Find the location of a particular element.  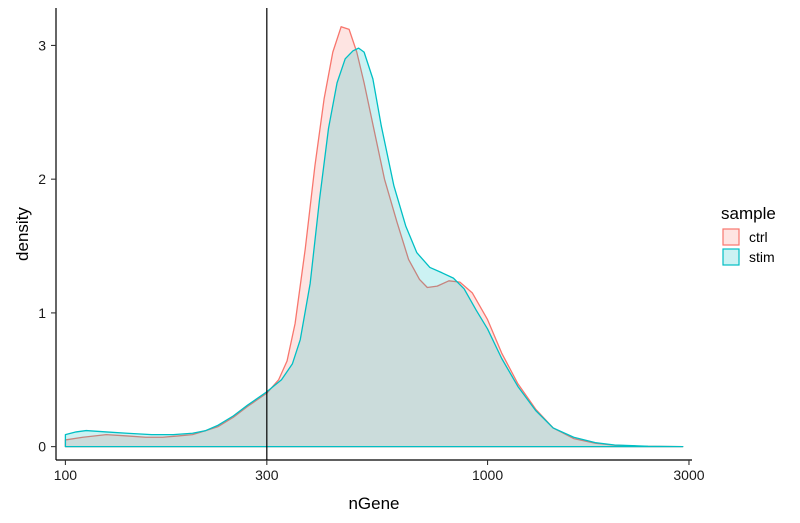

legend-label-ctrl: ctrl is located at coordinates (758, 237).